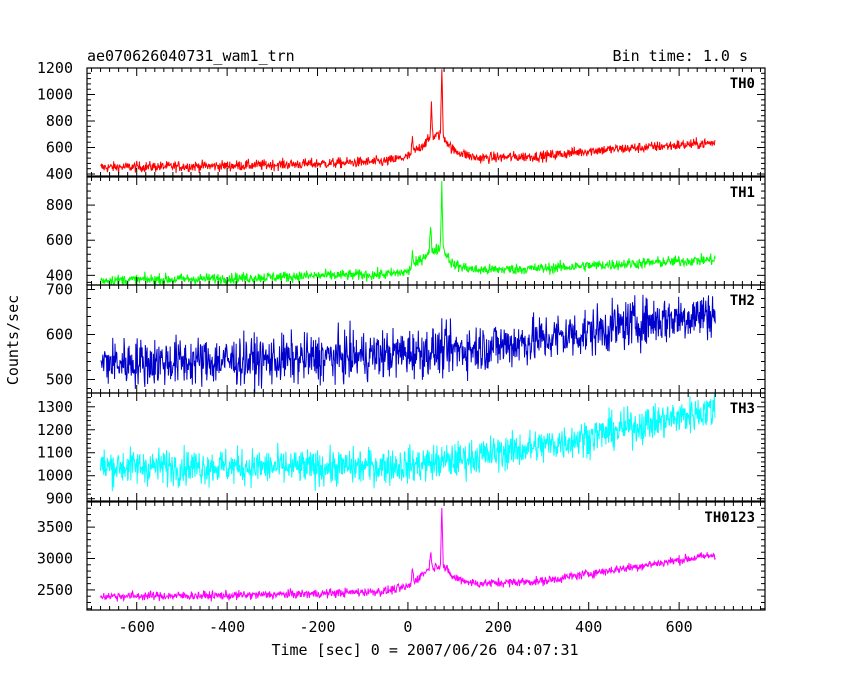 The width and height of the screenshot is (850, 680). I want to click on x-tick-label: 0, so click(407, 627).